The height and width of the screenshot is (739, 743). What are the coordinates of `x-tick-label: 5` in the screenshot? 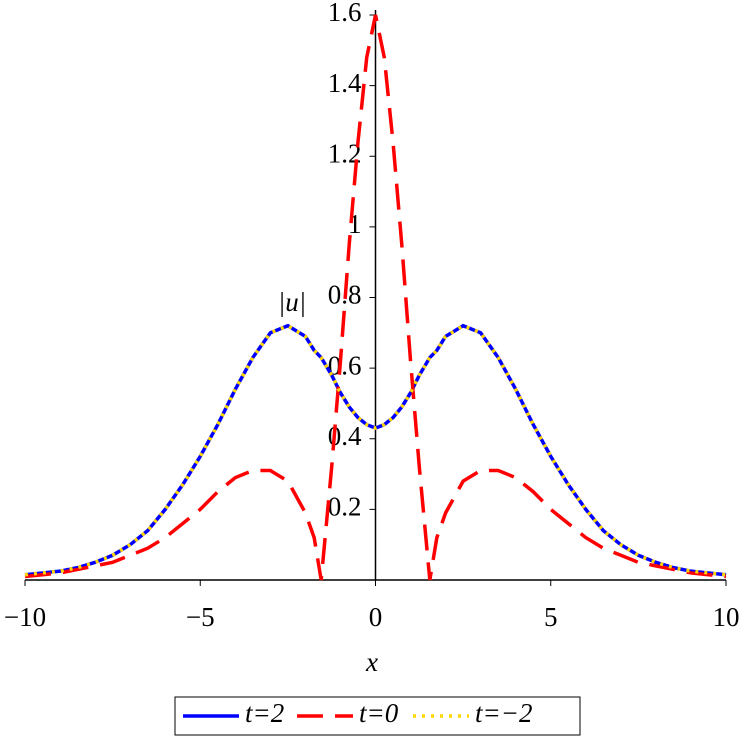 It's located at (551, 617).